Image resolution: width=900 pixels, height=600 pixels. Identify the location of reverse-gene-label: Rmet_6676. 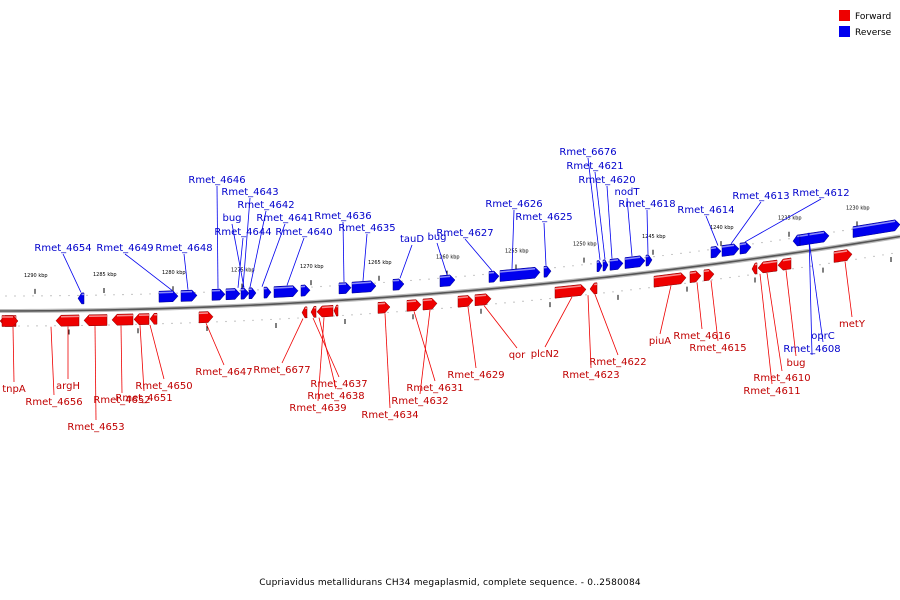
(587, 152).